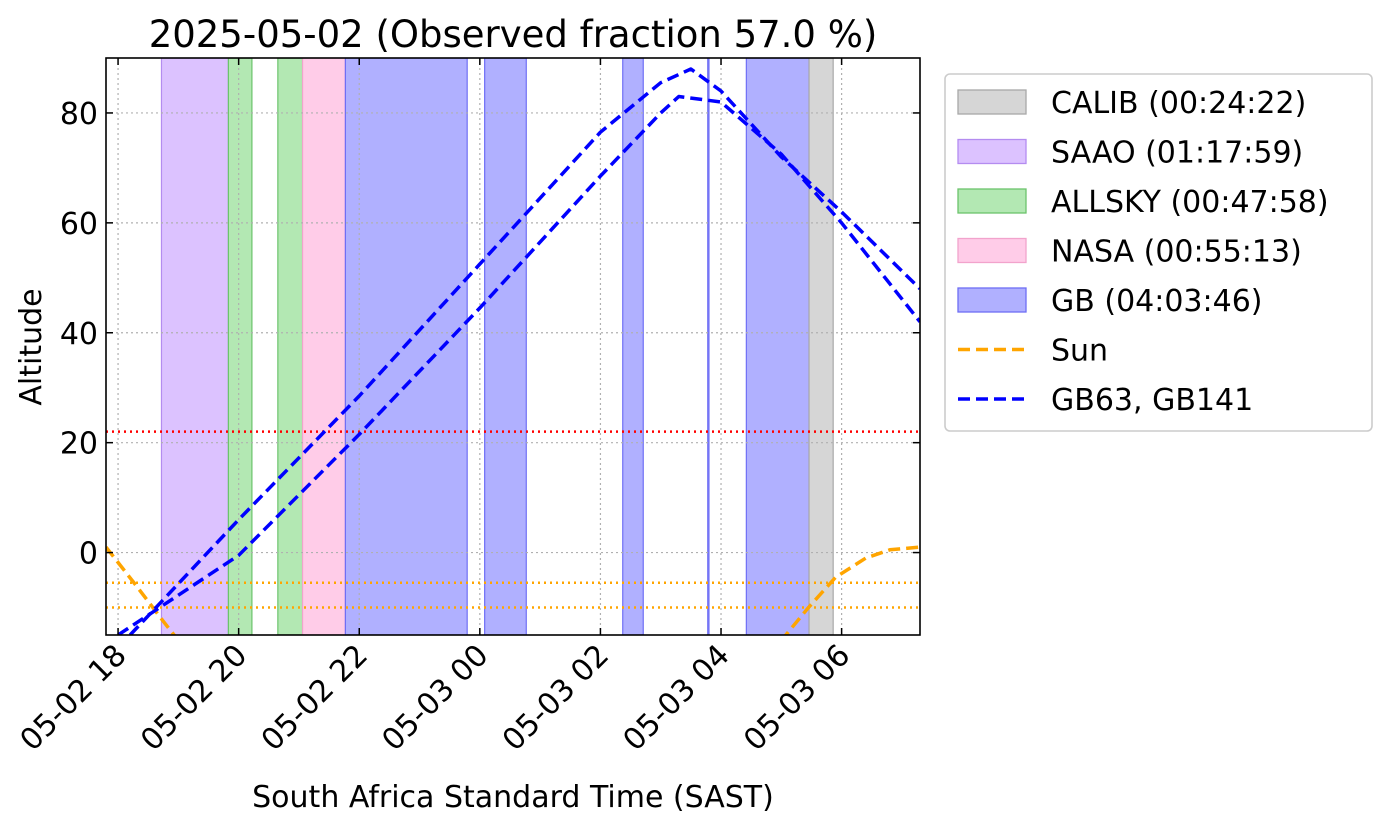 The width and height of the screenshot is (1388, 829). I want to click on legend-label: SAAO (01:17:59), so click(1177, 153).